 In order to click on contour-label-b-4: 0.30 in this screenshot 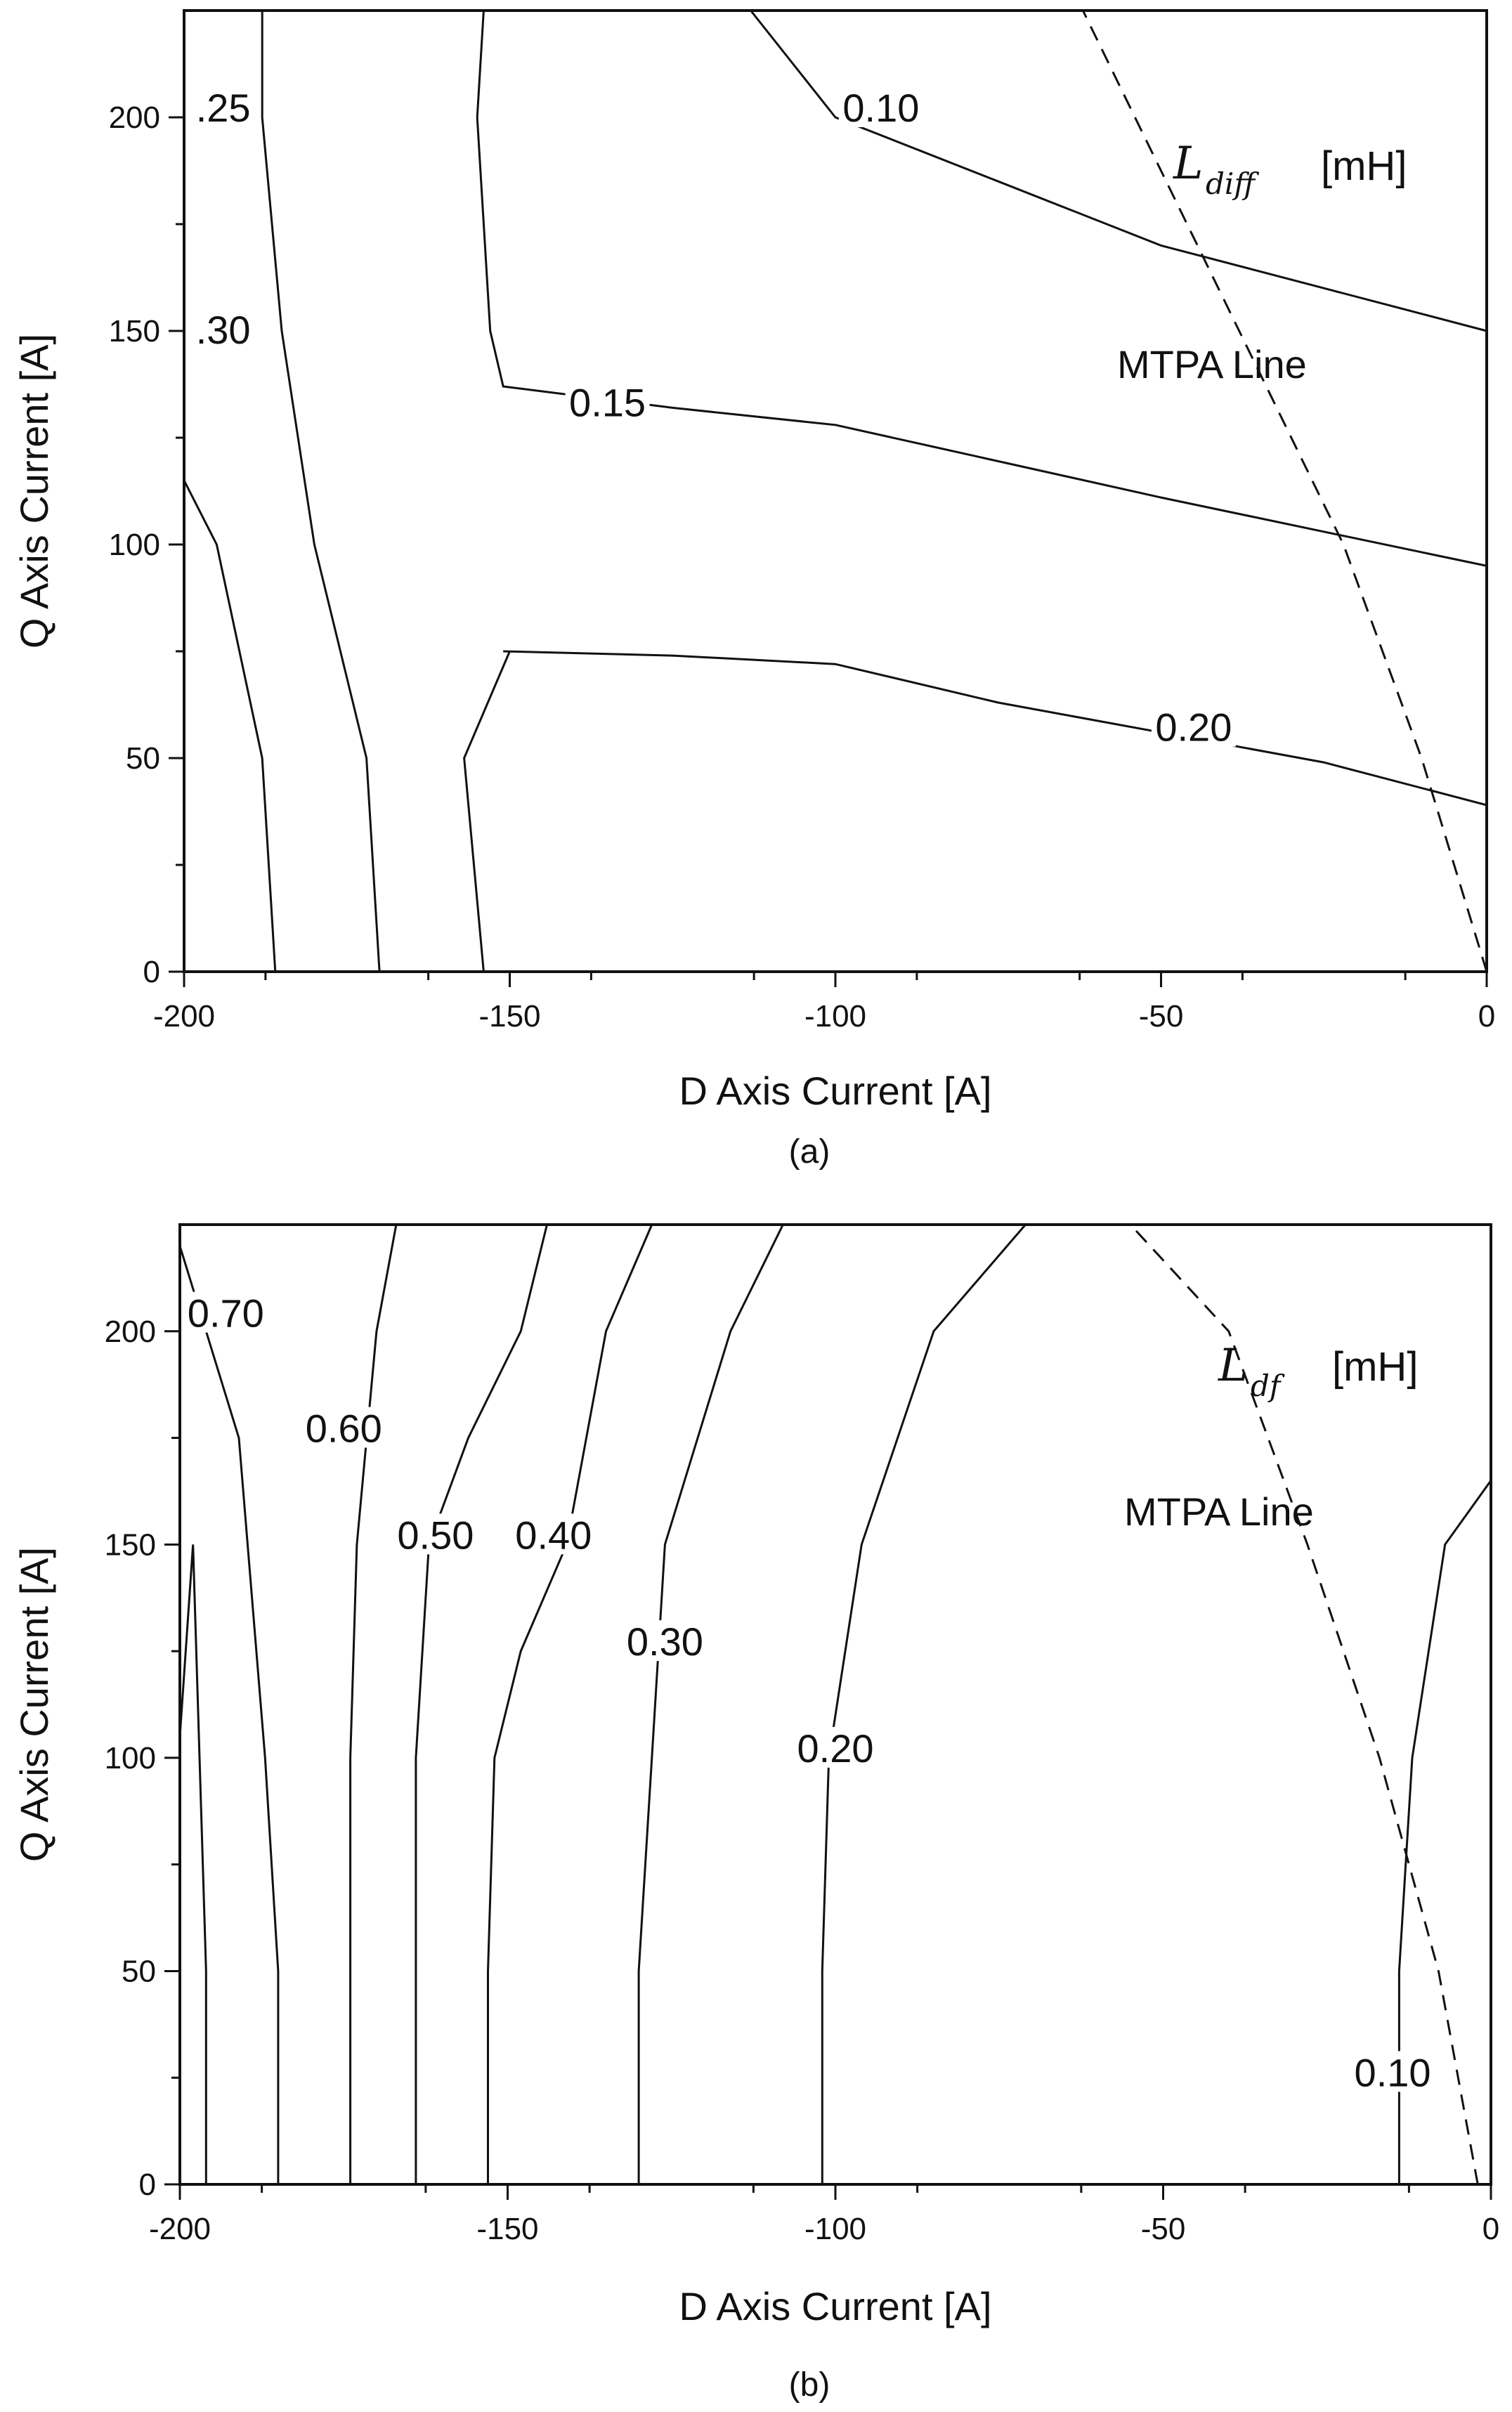, I will do `click(665, 1641)`.